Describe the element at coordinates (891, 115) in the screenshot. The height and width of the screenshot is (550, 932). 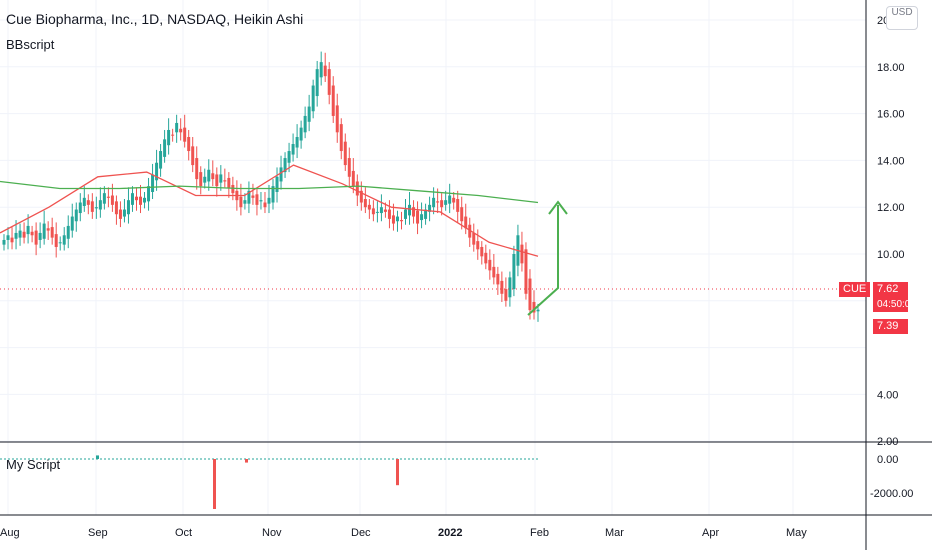
I see `price-tick: 16.00` at that location.